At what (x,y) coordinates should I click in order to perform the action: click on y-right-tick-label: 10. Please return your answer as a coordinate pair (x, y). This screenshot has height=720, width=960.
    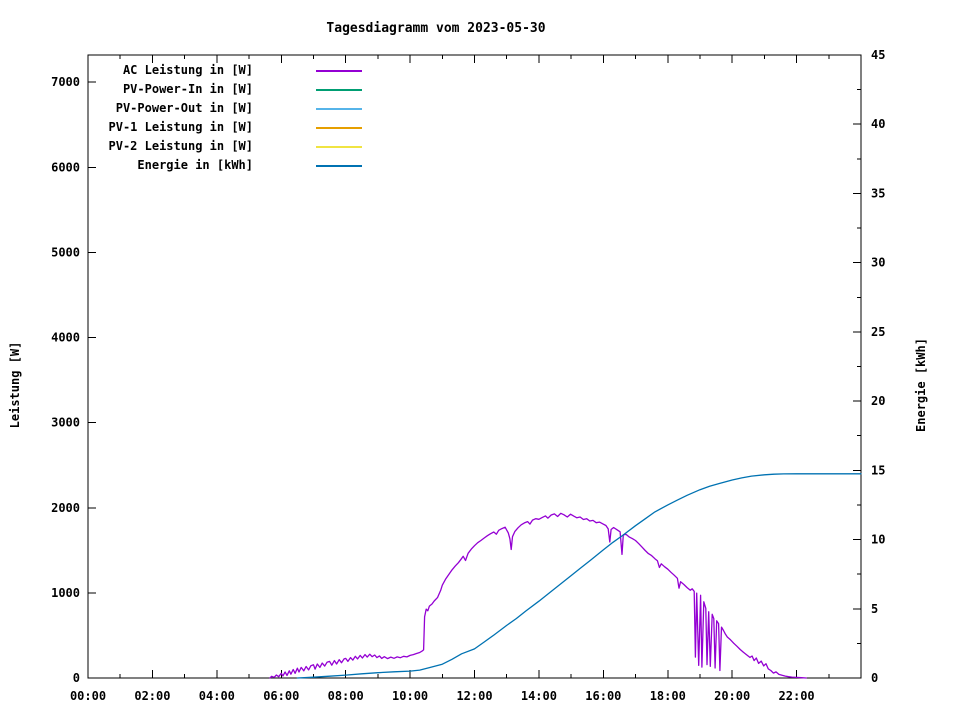
    Looking at the image, I should click on (878, 540).